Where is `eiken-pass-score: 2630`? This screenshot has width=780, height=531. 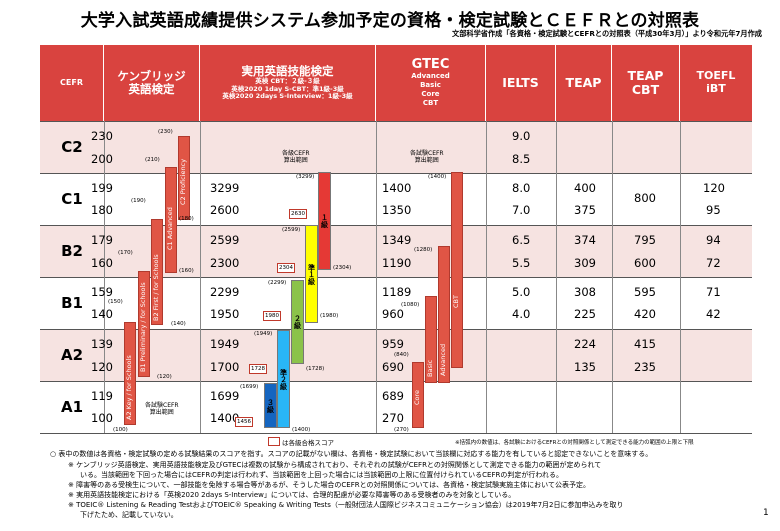
eiken-pass-score: 2630 is located at coordinates (298, 214).